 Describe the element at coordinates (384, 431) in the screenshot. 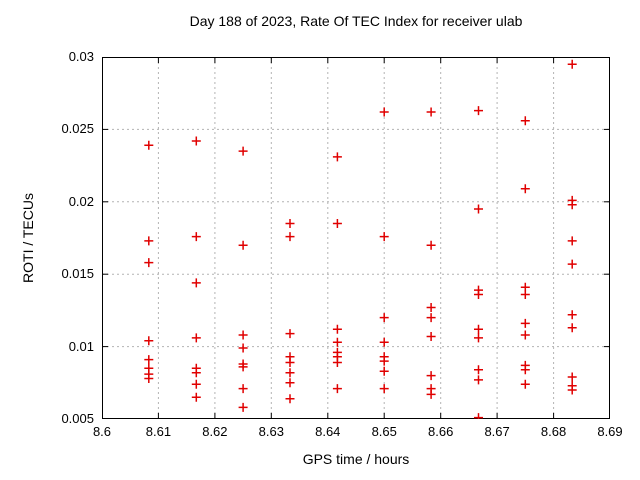

I see `x-tick-label: 8.65` at that location.